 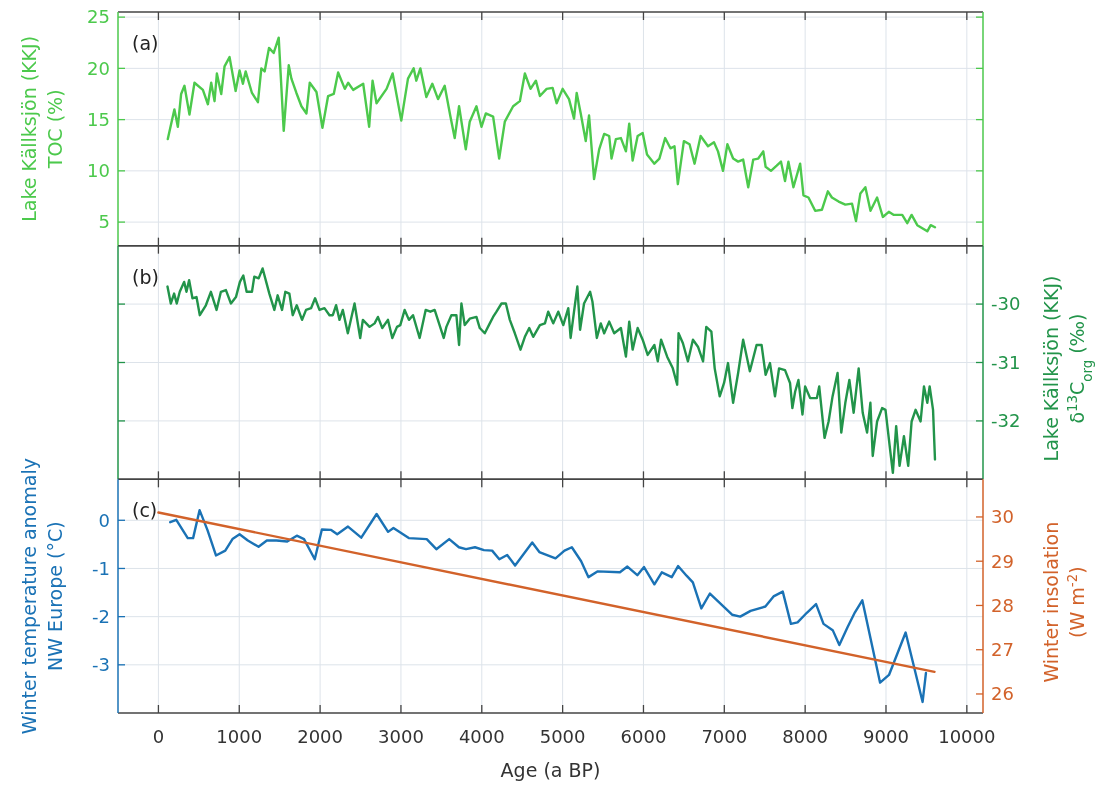 What do you see at coordinates (562, 736) in the screenshot?
I see `x-tick-label: 5000` at bounding box center [562, 736].